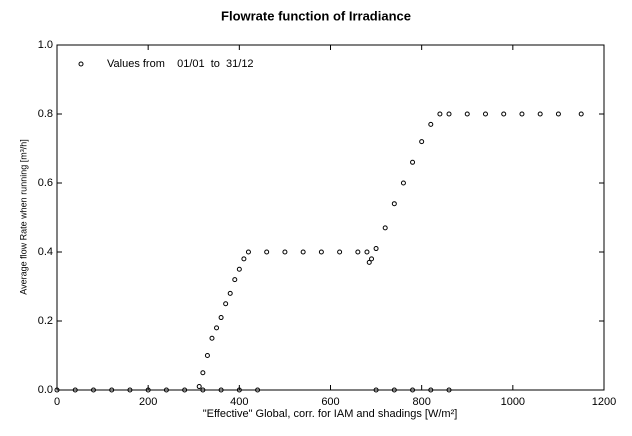  What do you see at coordinates (45, 321) in the screenshot?
I see `y-tick-label: 0.2` at bounding box center [45, 321].